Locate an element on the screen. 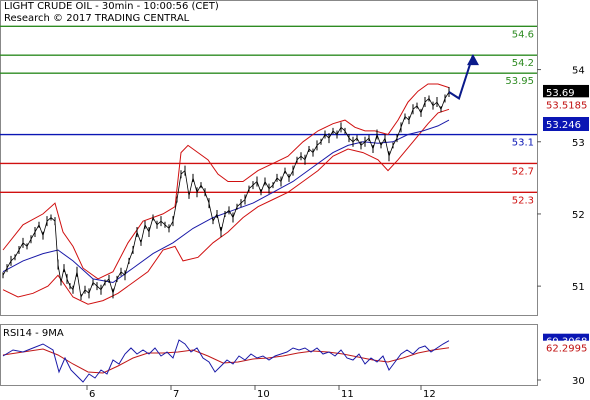 The width and height of the screenshot is (590, 400). rsi-panel-frame is located at coordinates (269, 355).